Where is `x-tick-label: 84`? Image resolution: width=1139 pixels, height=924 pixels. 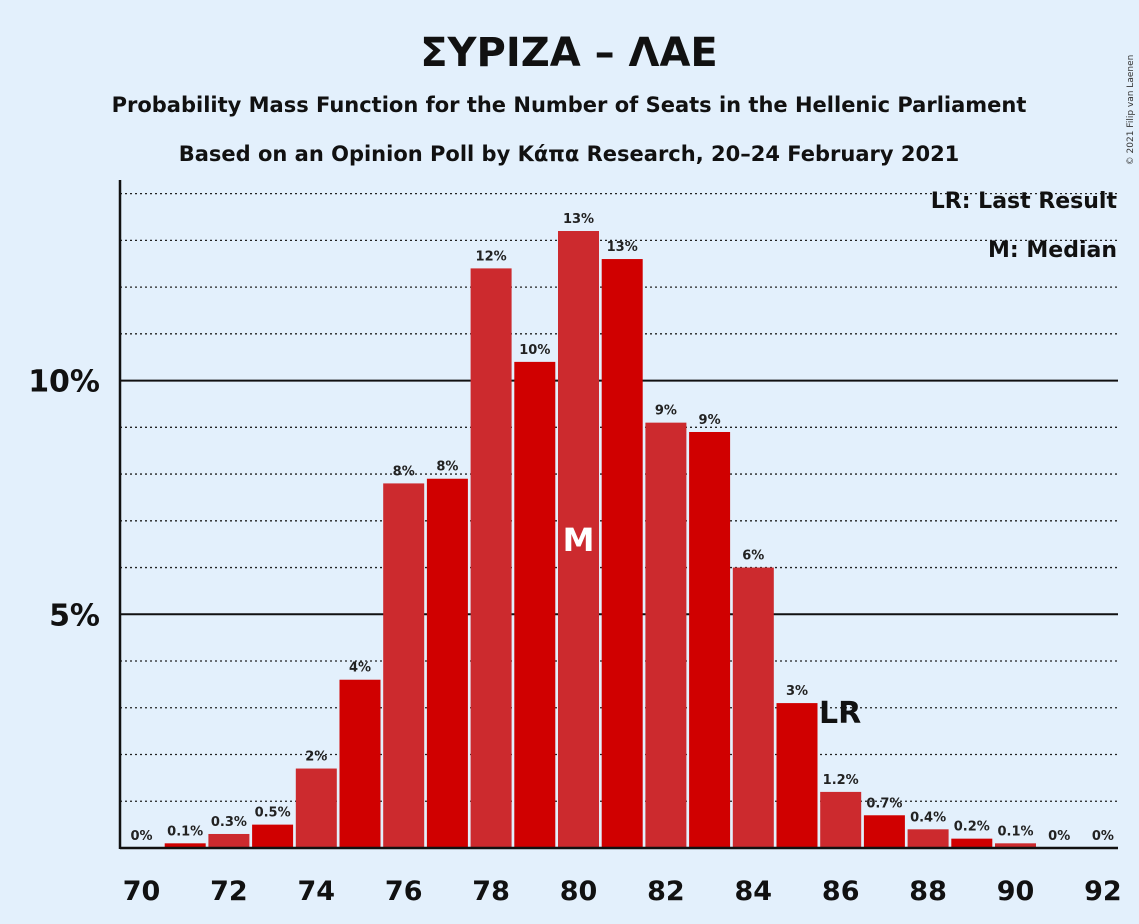 x-tick-label: 84 is located at coordinates (754, 891).